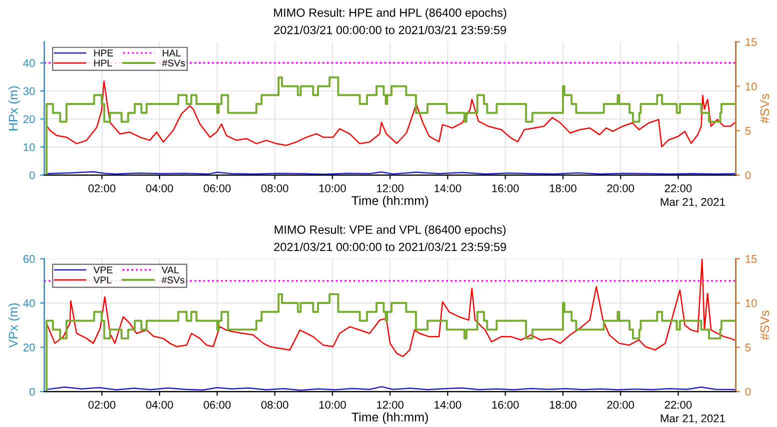  Describe the element at coordinates (390, 14) in the screenshot. I see `chart-title: MIMO Result: HPE and HPL (86400 epochs)` at that location.